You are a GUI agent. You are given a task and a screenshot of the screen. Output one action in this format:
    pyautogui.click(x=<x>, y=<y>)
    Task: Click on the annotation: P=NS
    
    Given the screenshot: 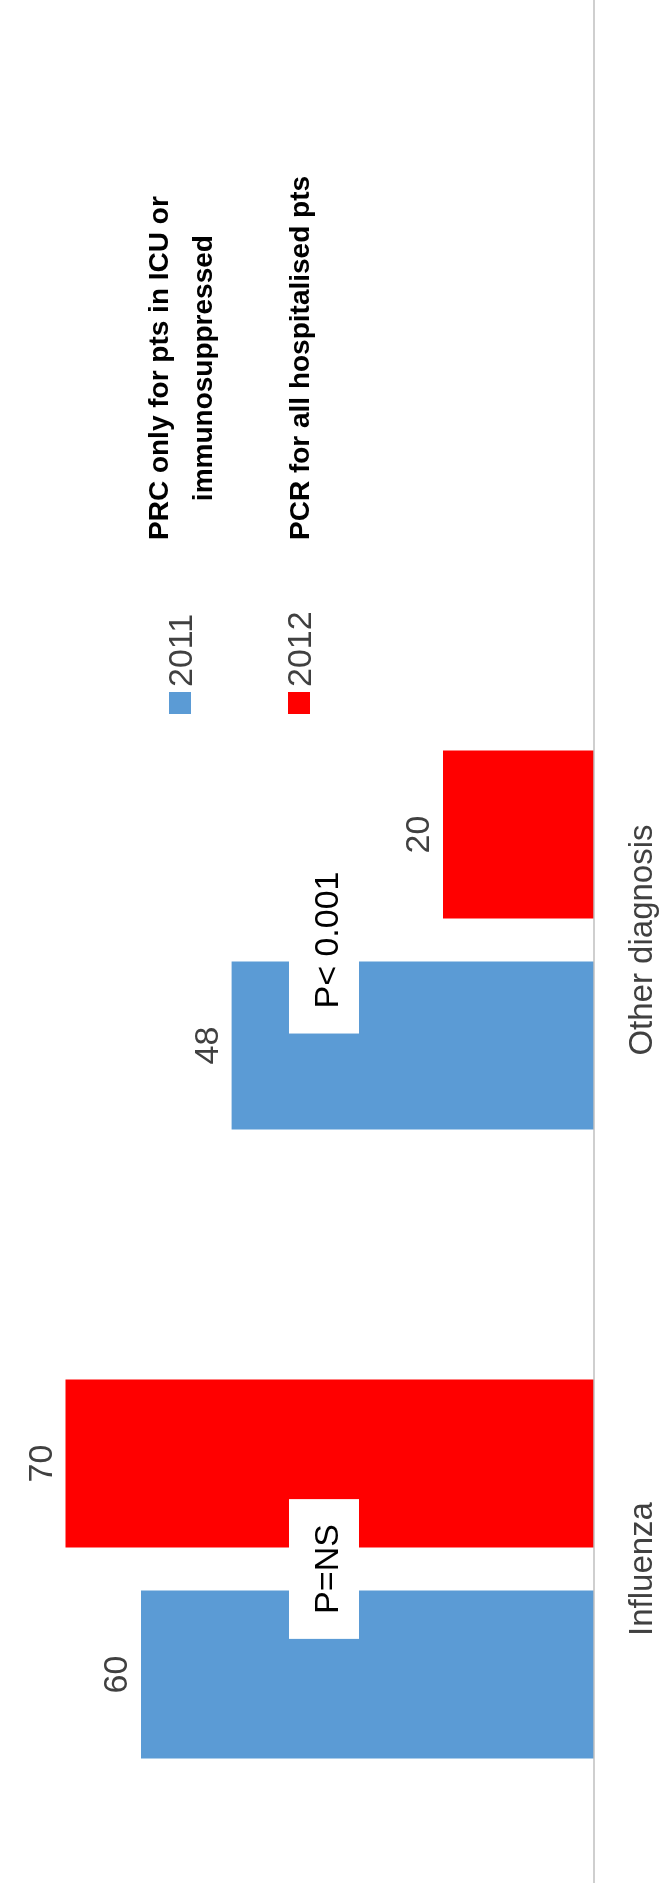 What is the action you would take?
    pyautogui.click(x=326, y=1569)
    